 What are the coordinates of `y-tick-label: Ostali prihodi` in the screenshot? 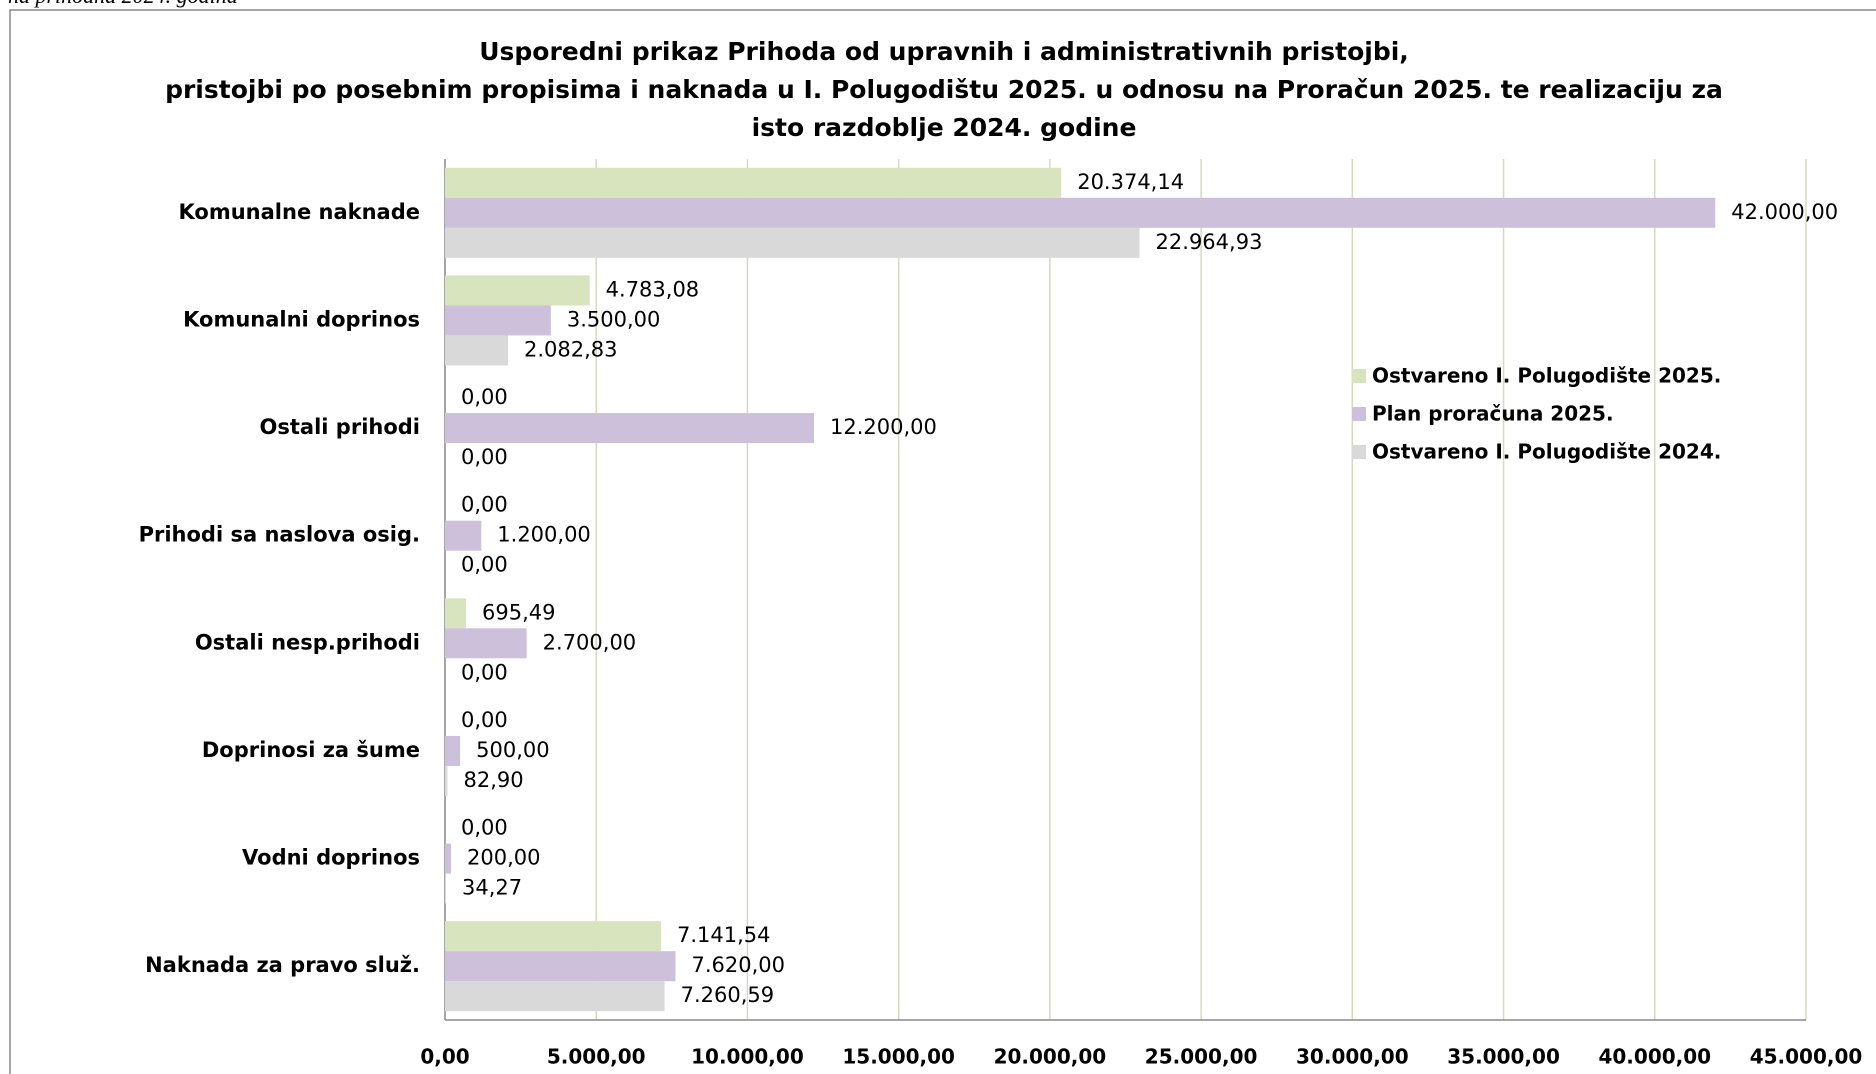 It's located at (340, 427).